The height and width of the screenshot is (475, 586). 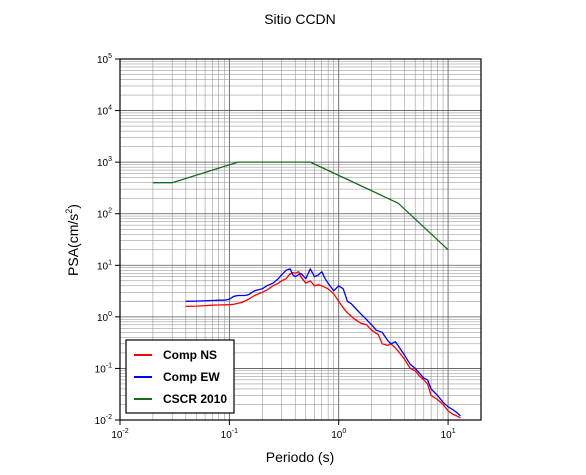 I want to click on y-tick-label: 10⁴, so click(x=104, y=111).